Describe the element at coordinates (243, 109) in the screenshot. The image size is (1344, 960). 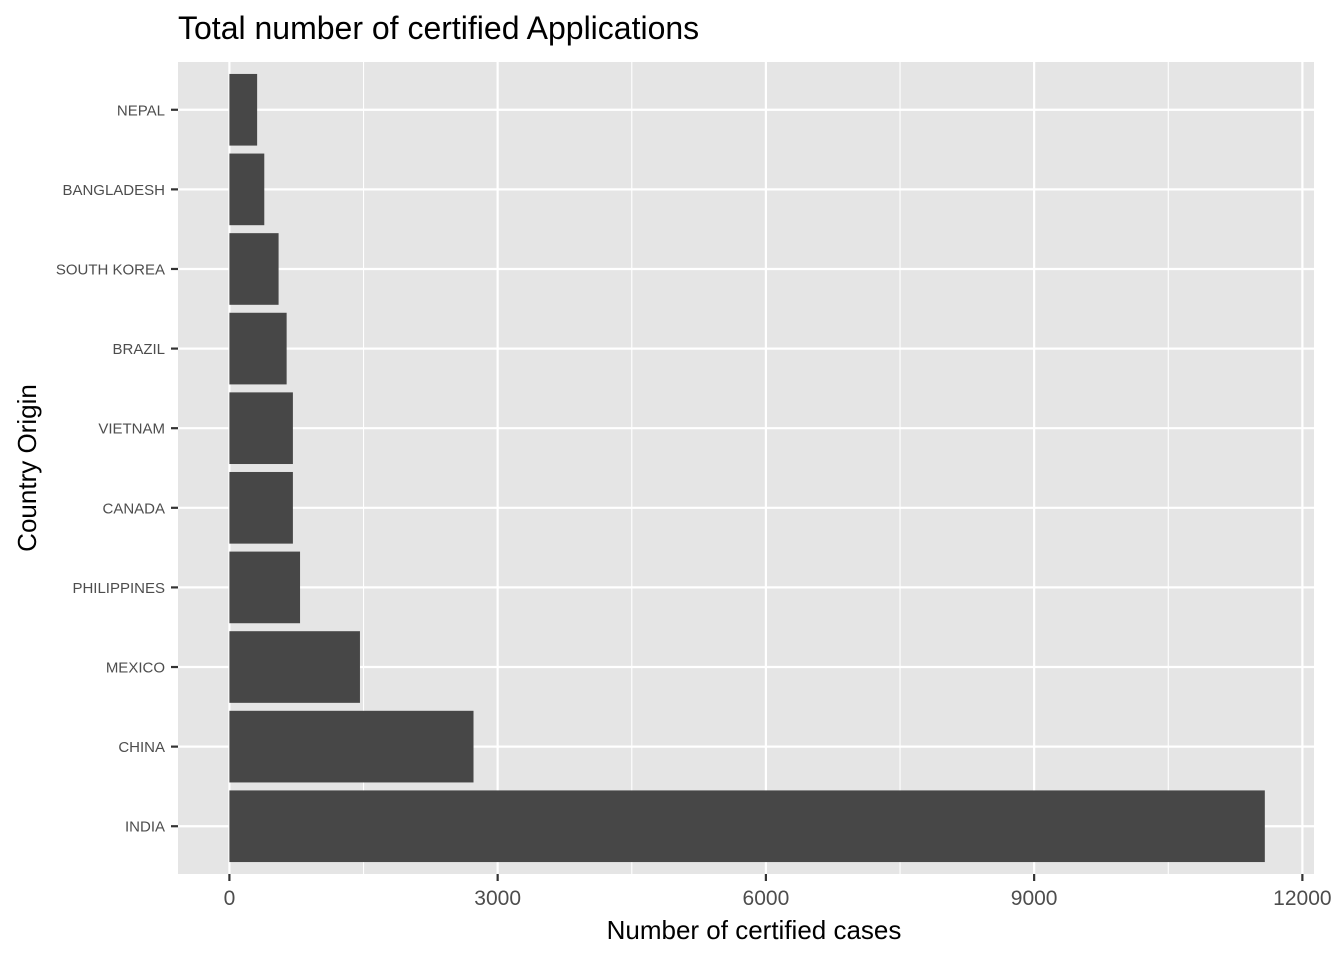
I see `bar-nepal` at that location.